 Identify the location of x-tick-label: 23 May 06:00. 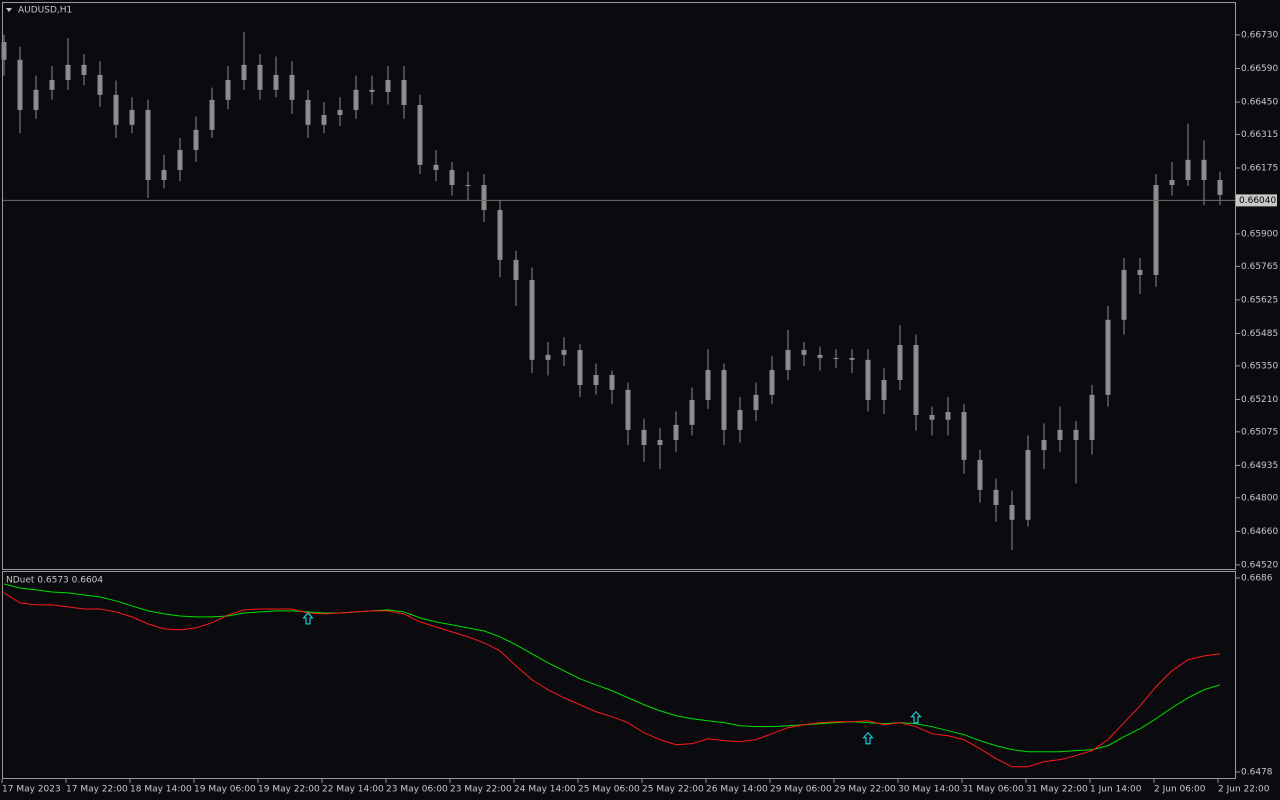
(417, 790).